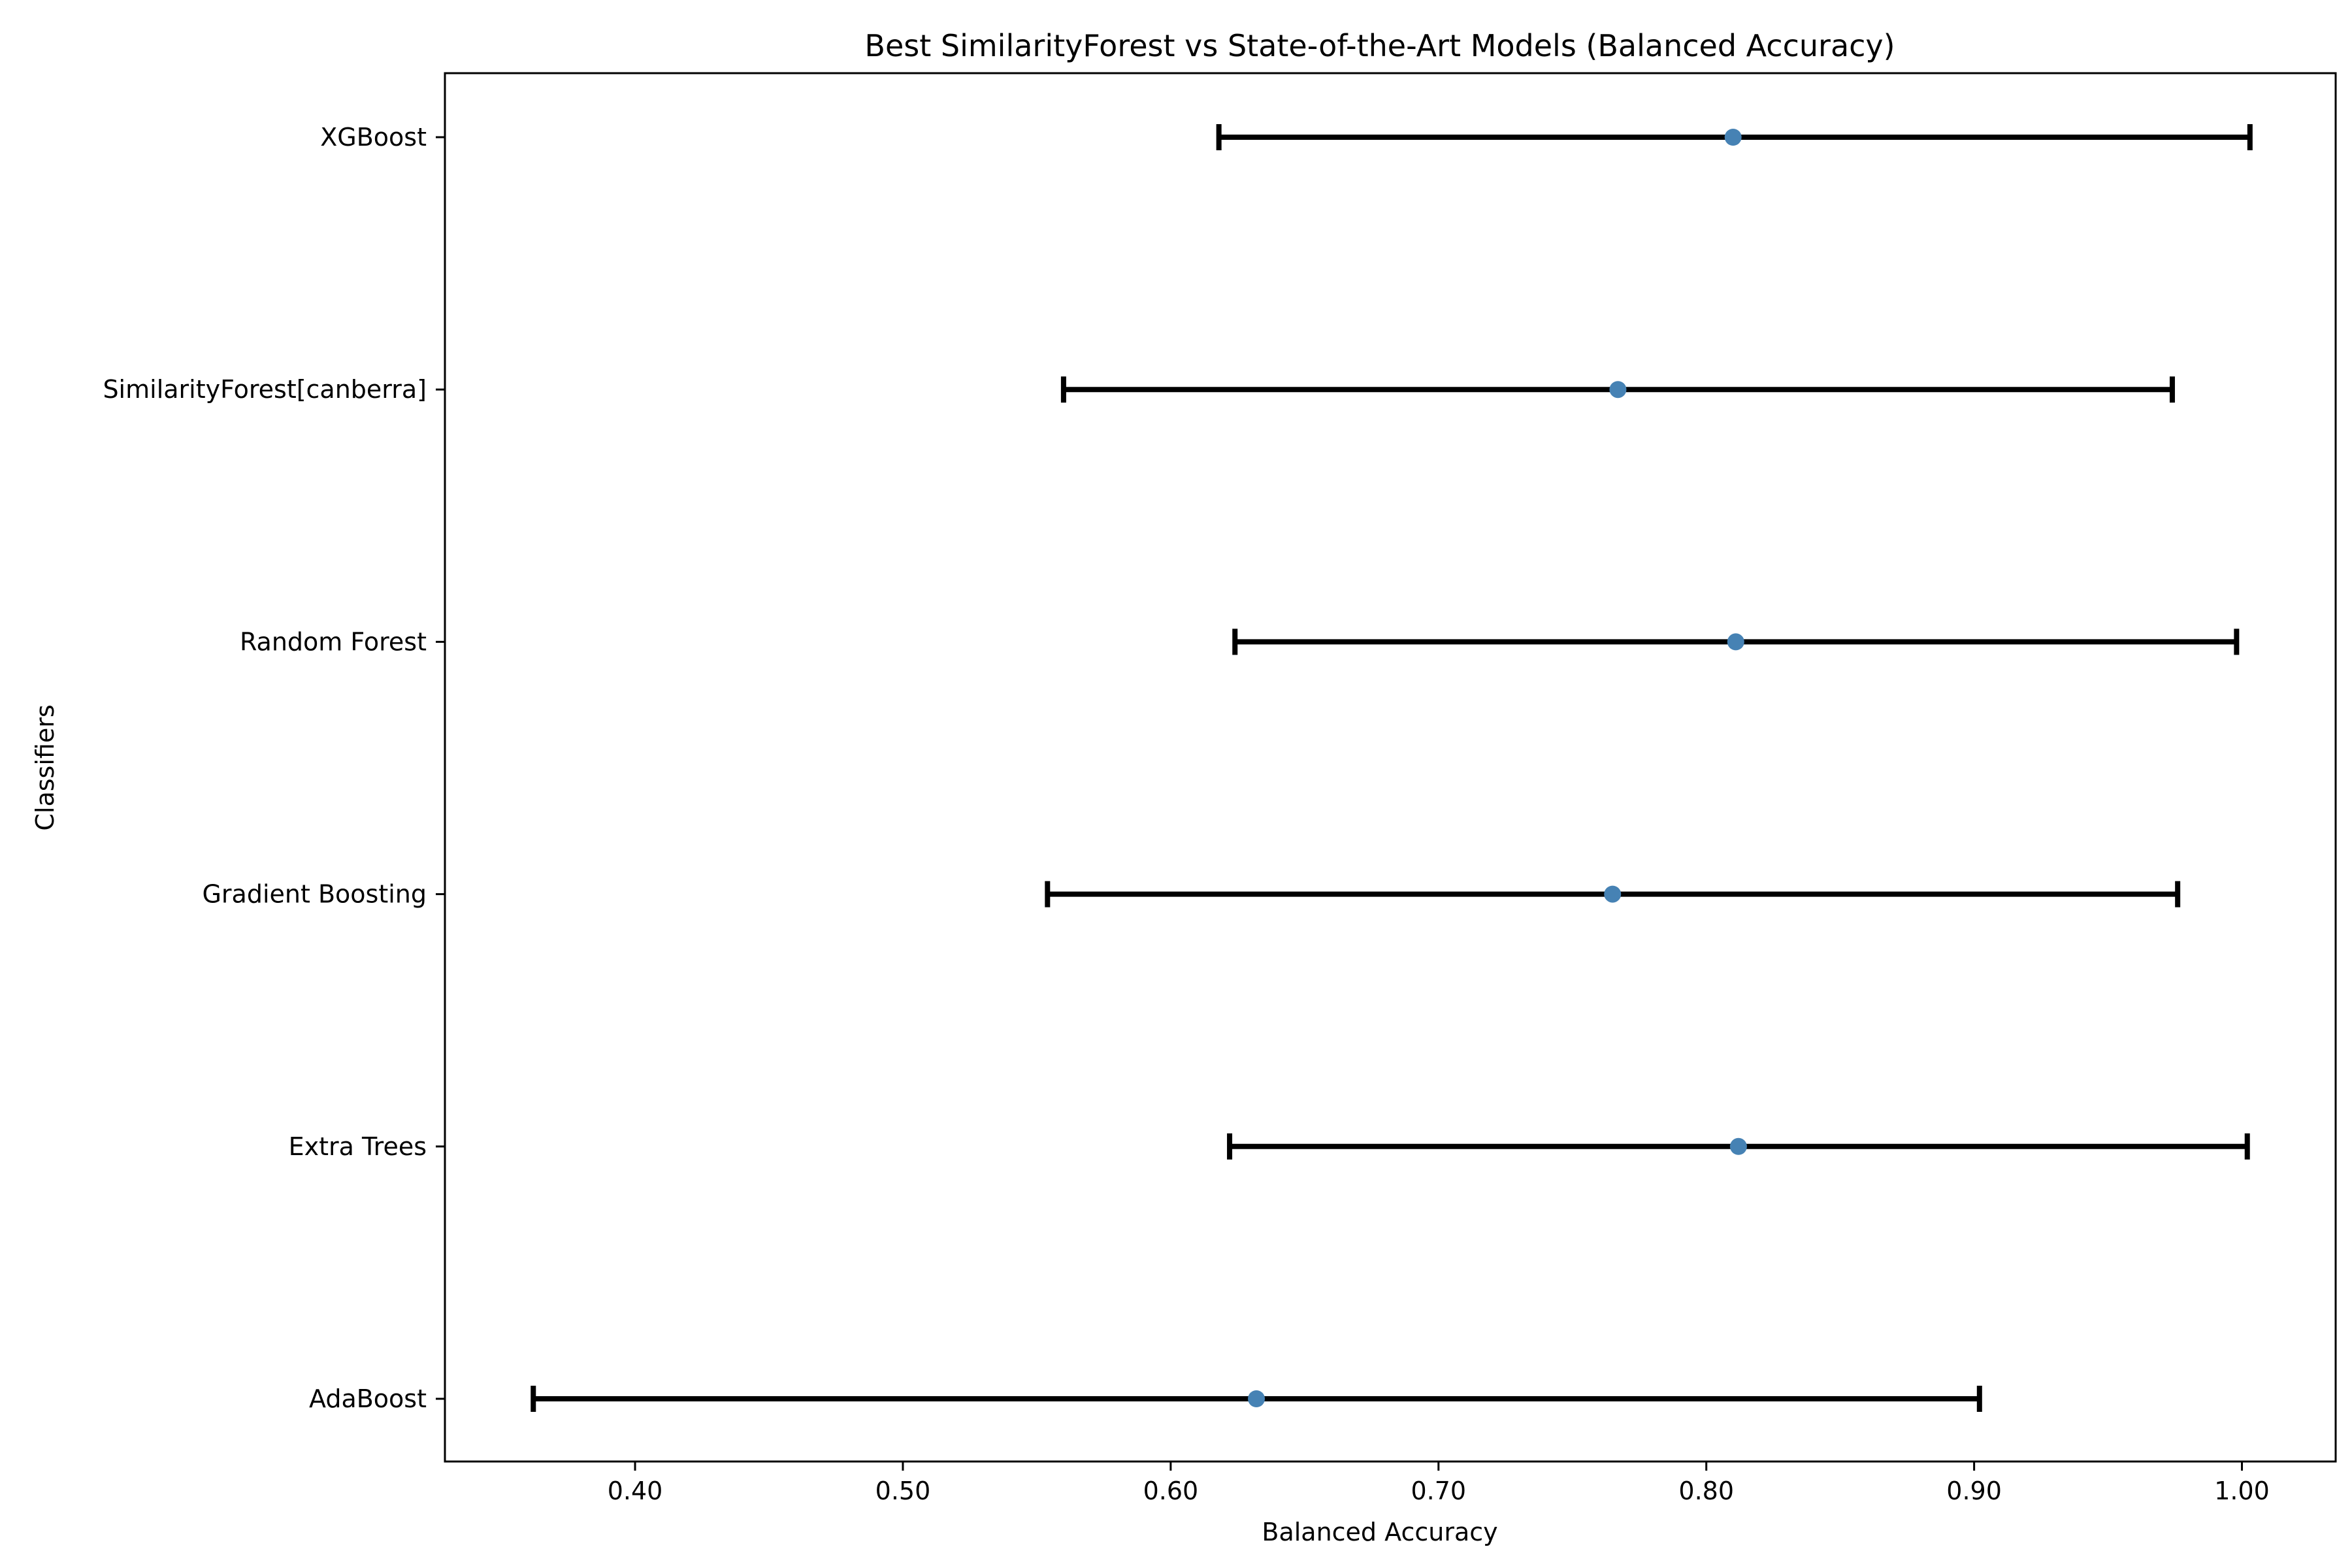  I want to click on category-label: XGBoost, so click(373, 137).